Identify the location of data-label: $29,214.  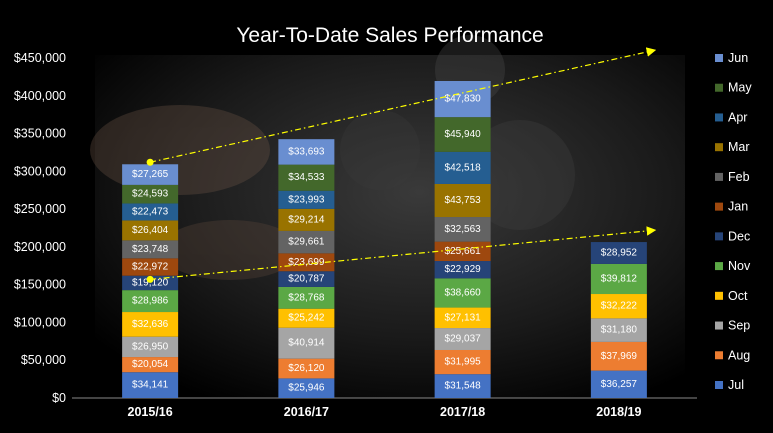
(306, 219).